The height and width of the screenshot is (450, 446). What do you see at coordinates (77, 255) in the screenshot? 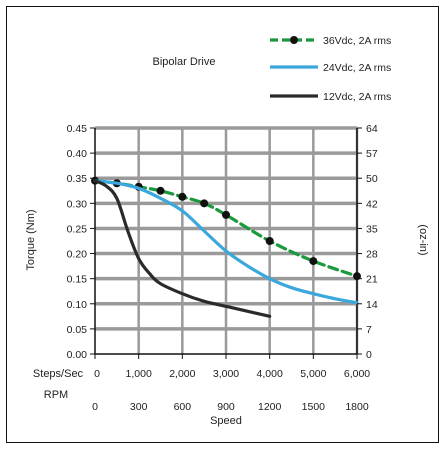
I see `y-left-tick-label: 0.20` at bounding box center [77, 255].